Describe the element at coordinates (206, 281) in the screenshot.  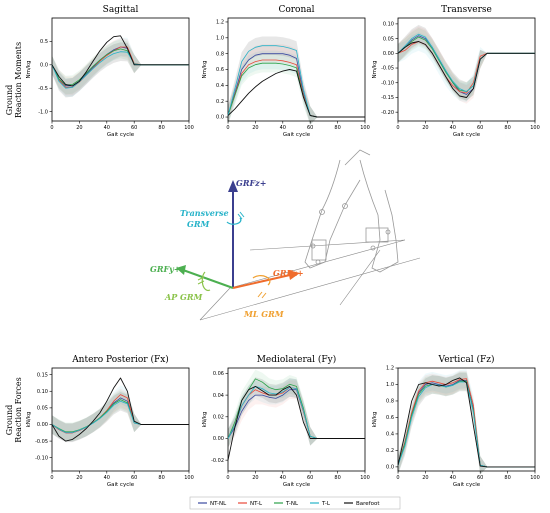
I see `ap-grm-arc` at that location.